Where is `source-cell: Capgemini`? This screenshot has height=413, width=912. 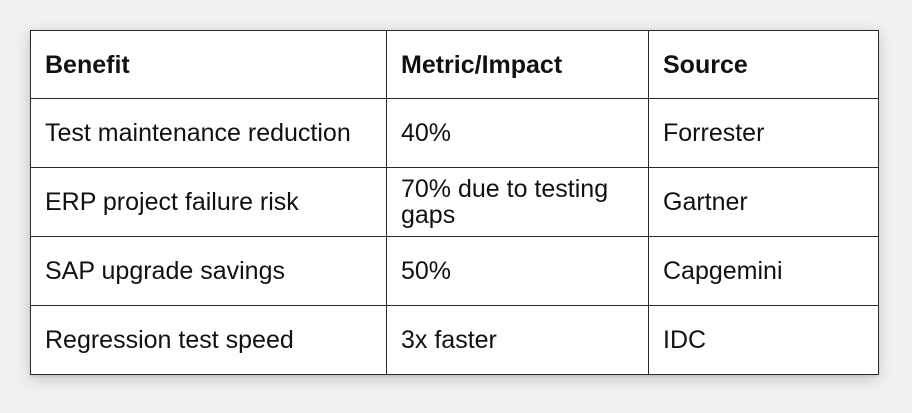 source-cell: Capgemini is located at coordinates (763, 271).